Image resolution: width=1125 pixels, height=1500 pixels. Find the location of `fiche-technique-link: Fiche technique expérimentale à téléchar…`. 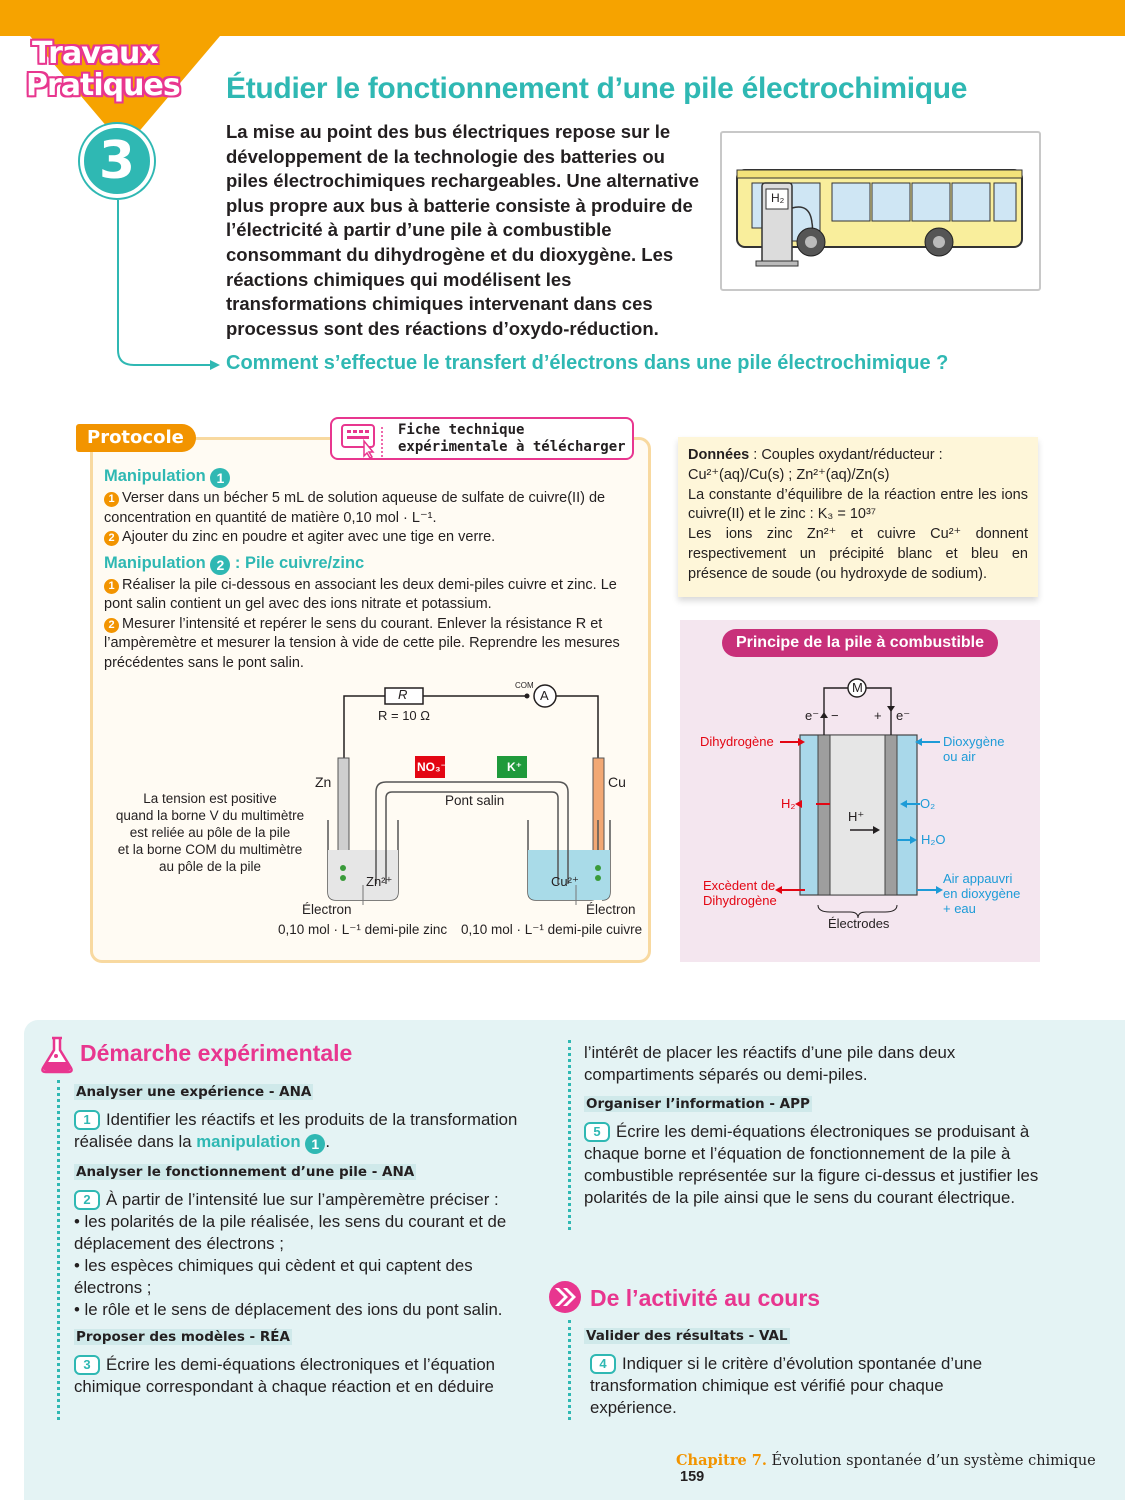

fiche-technique-link: Fiche technique expérimentale à téléchar… is located at coordinates (482, 438).